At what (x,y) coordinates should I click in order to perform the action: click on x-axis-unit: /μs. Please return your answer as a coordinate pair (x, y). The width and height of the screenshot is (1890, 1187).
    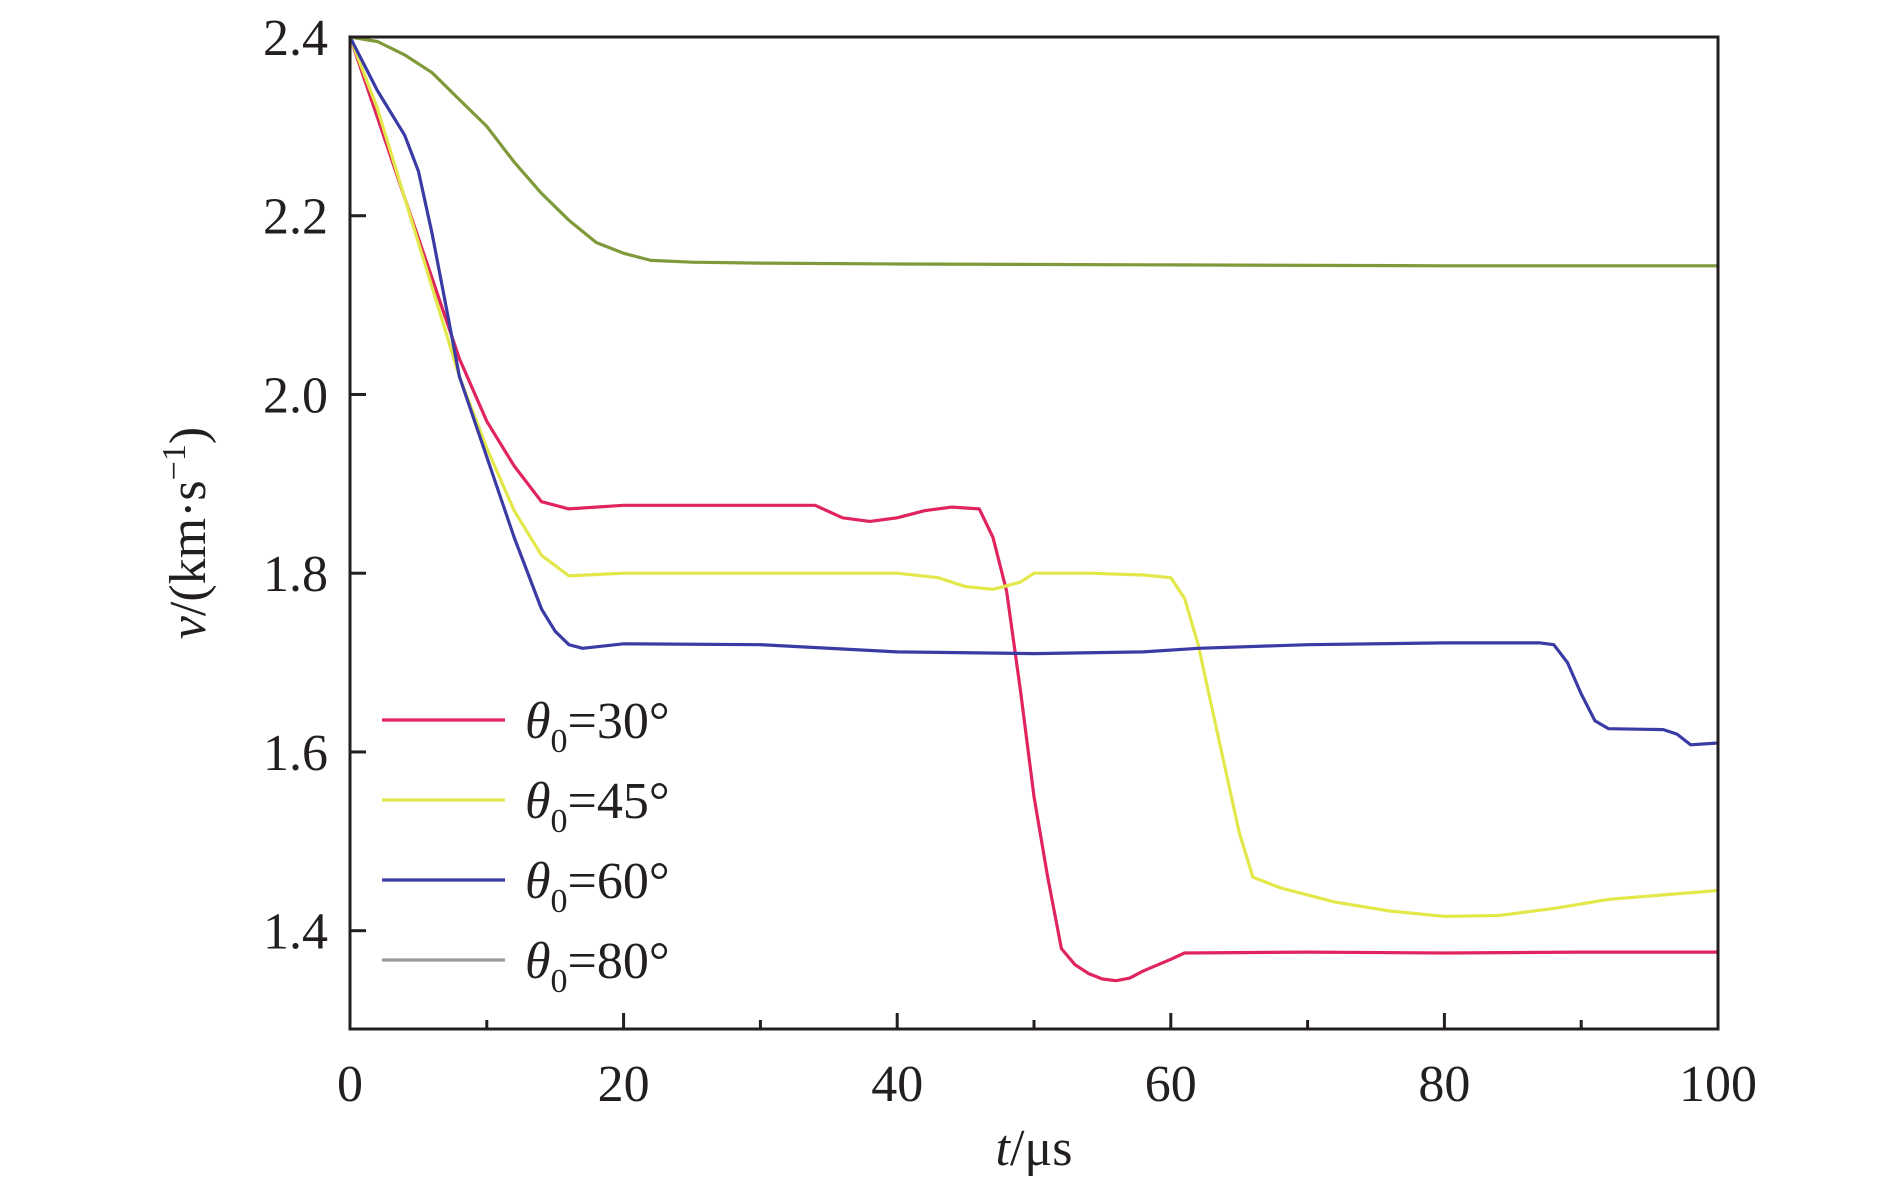
    Looking at the image, I should click on (1041, 1148).